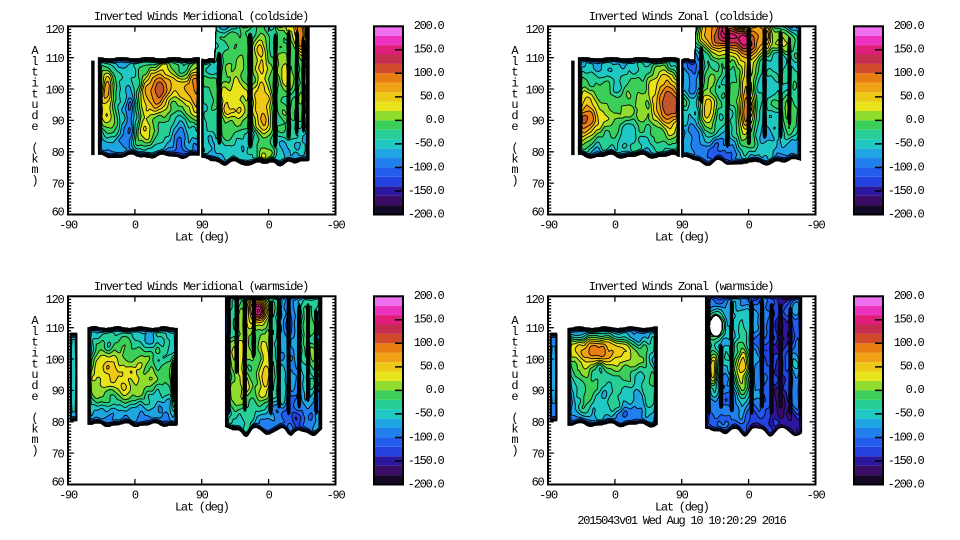 This screenshot has width=960, height=540. I want to click on svg-text: 150.0, so click(429, 50).